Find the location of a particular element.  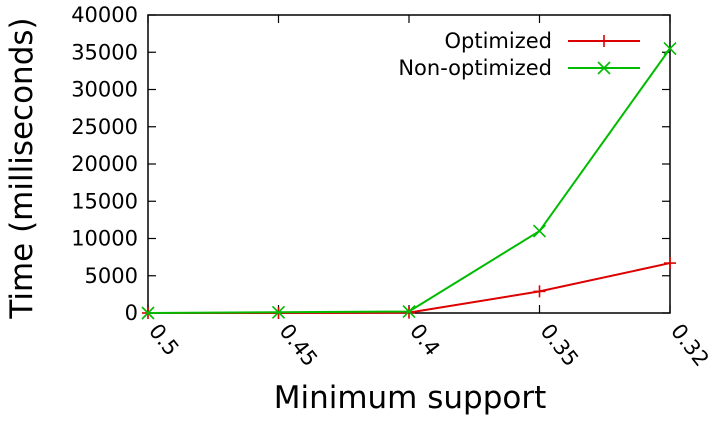

x-tick-label: 0.32 is located at coordinates (688, 345).